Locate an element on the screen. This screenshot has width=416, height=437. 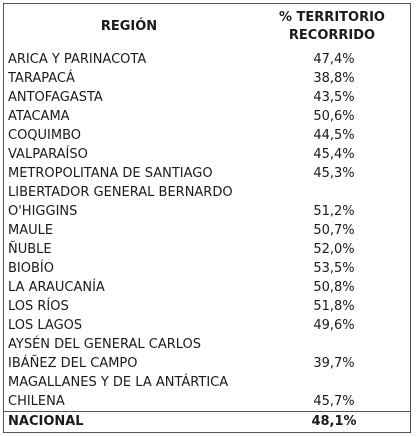
region-cell: BIOBÍO is located at coordinates (131, 268).